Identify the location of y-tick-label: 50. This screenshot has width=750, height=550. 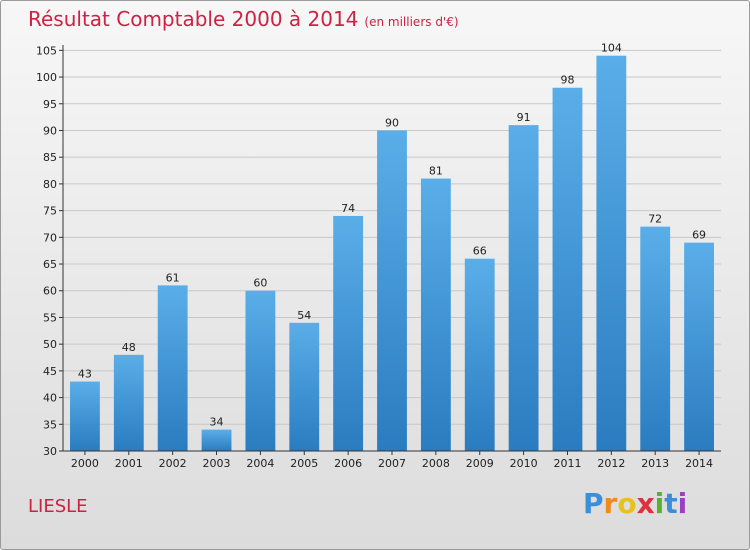
(50, 344).